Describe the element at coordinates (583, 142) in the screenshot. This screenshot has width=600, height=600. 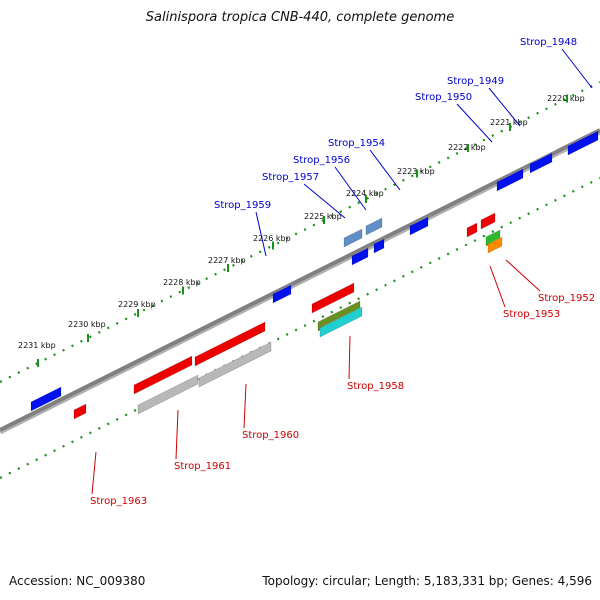
I see `gene-strop-1948` at that location.